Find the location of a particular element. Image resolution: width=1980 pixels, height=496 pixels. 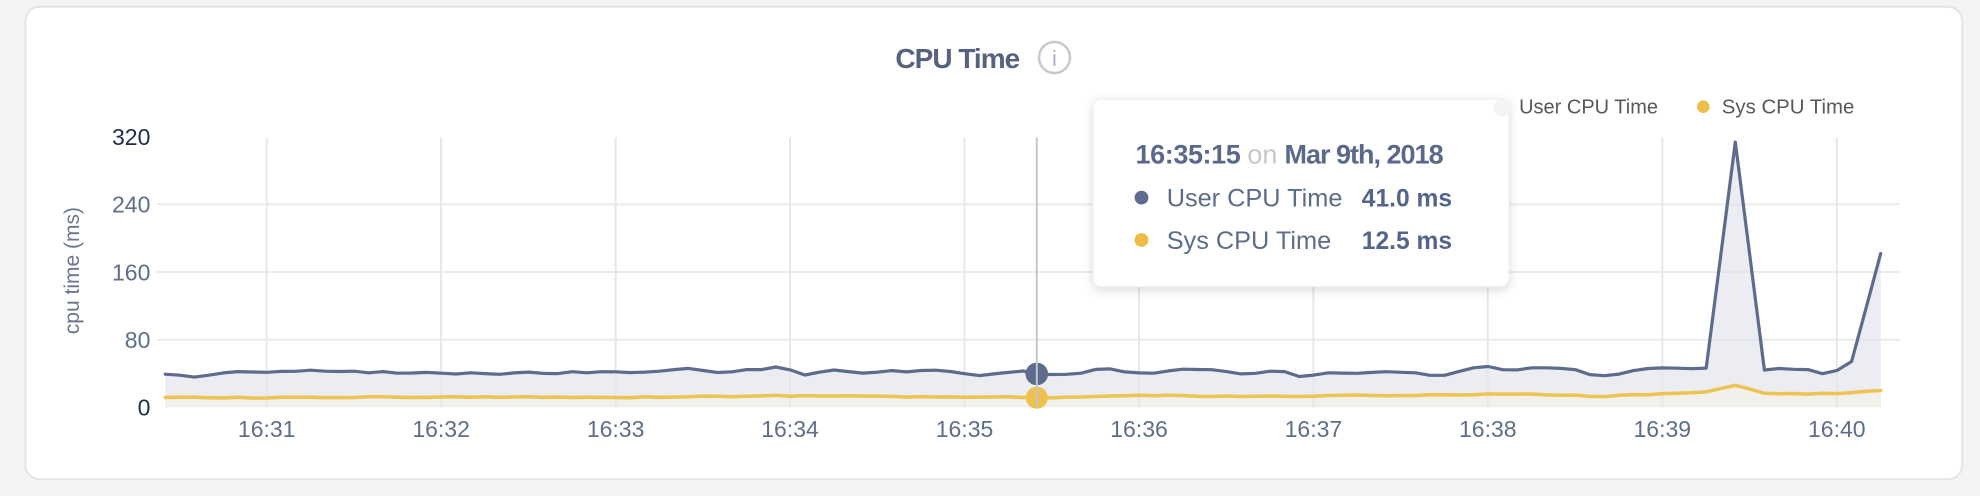

svg-text: 16:33 is located at coordinates (616, 429).